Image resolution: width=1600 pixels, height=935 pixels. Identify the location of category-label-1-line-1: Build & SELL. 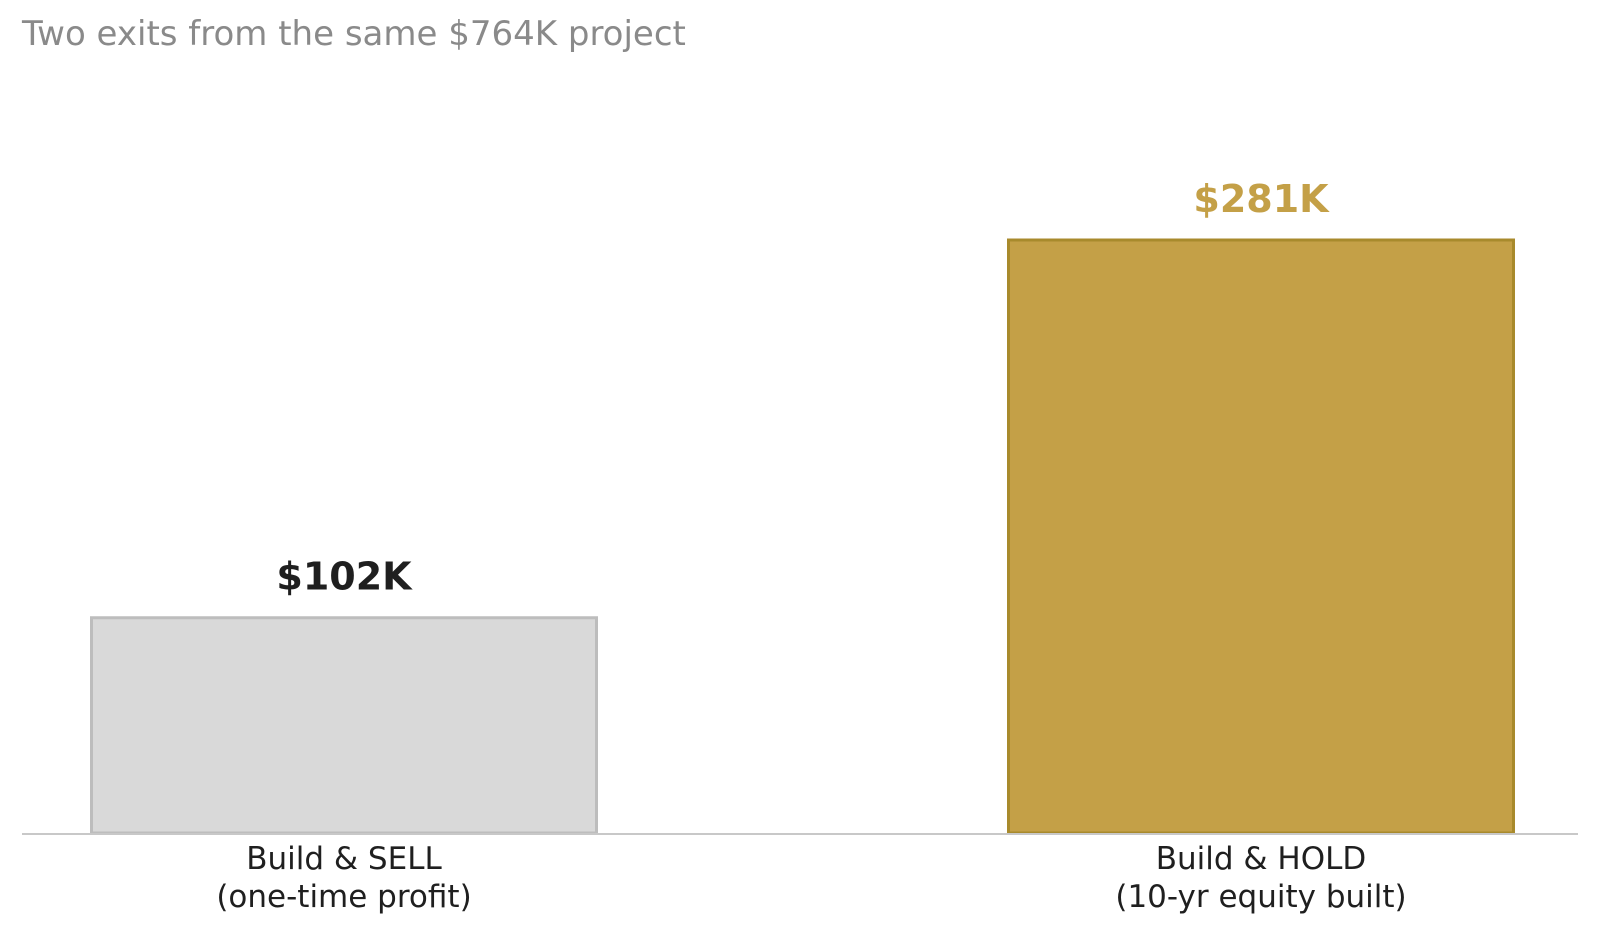
(344, 859).